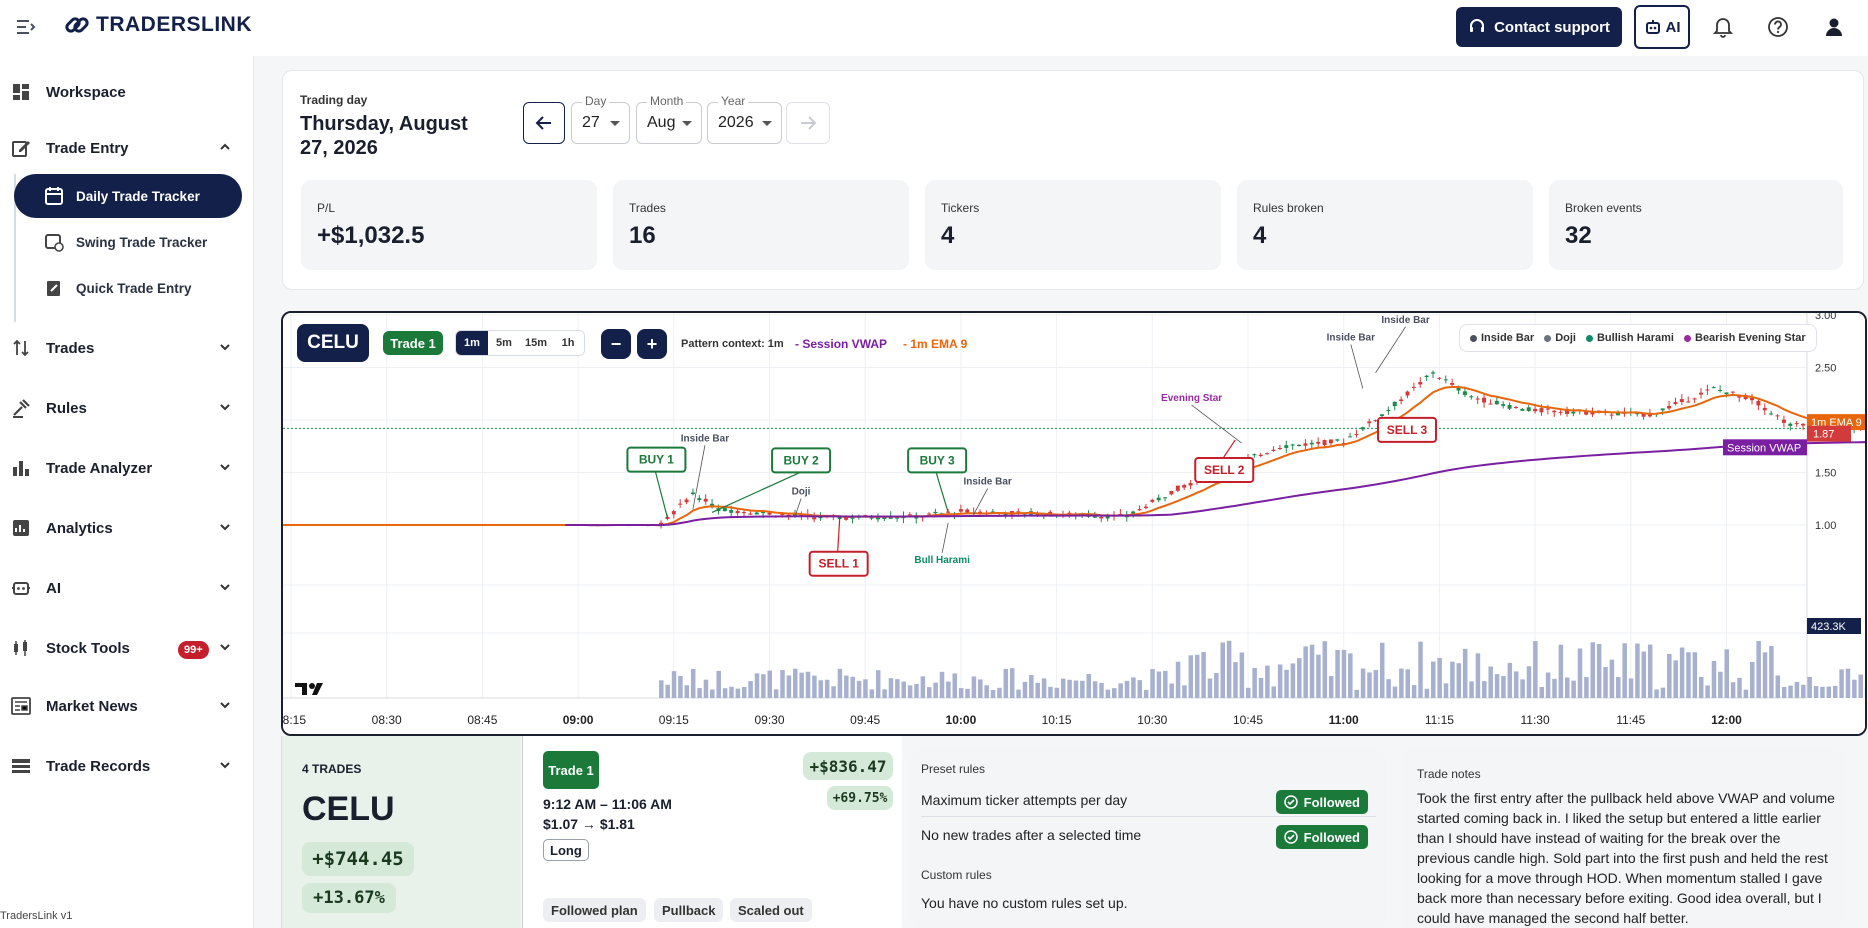  What do you see at coordinates (87, 148) in the screenshot?
I see `sidebar-item-label: Trade Entry` at bounding box center [87, 148].